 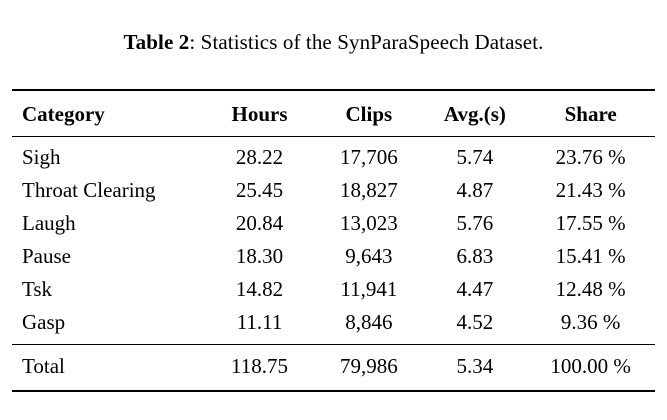 I want to click on cell-share: 23.76 %, so click(x=590, y=157).